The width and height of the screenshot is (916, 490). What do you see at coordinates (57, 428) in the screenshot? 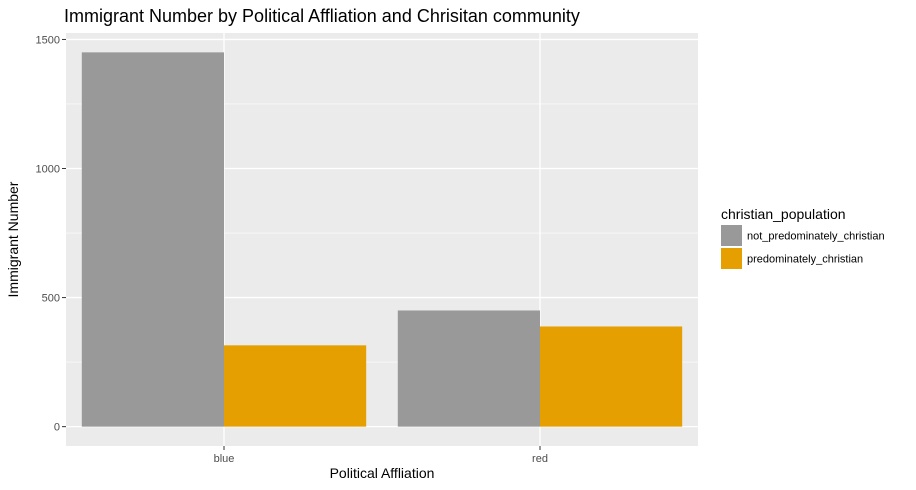
I see `y-tick-label: 0` at bounding box center [57, 428].